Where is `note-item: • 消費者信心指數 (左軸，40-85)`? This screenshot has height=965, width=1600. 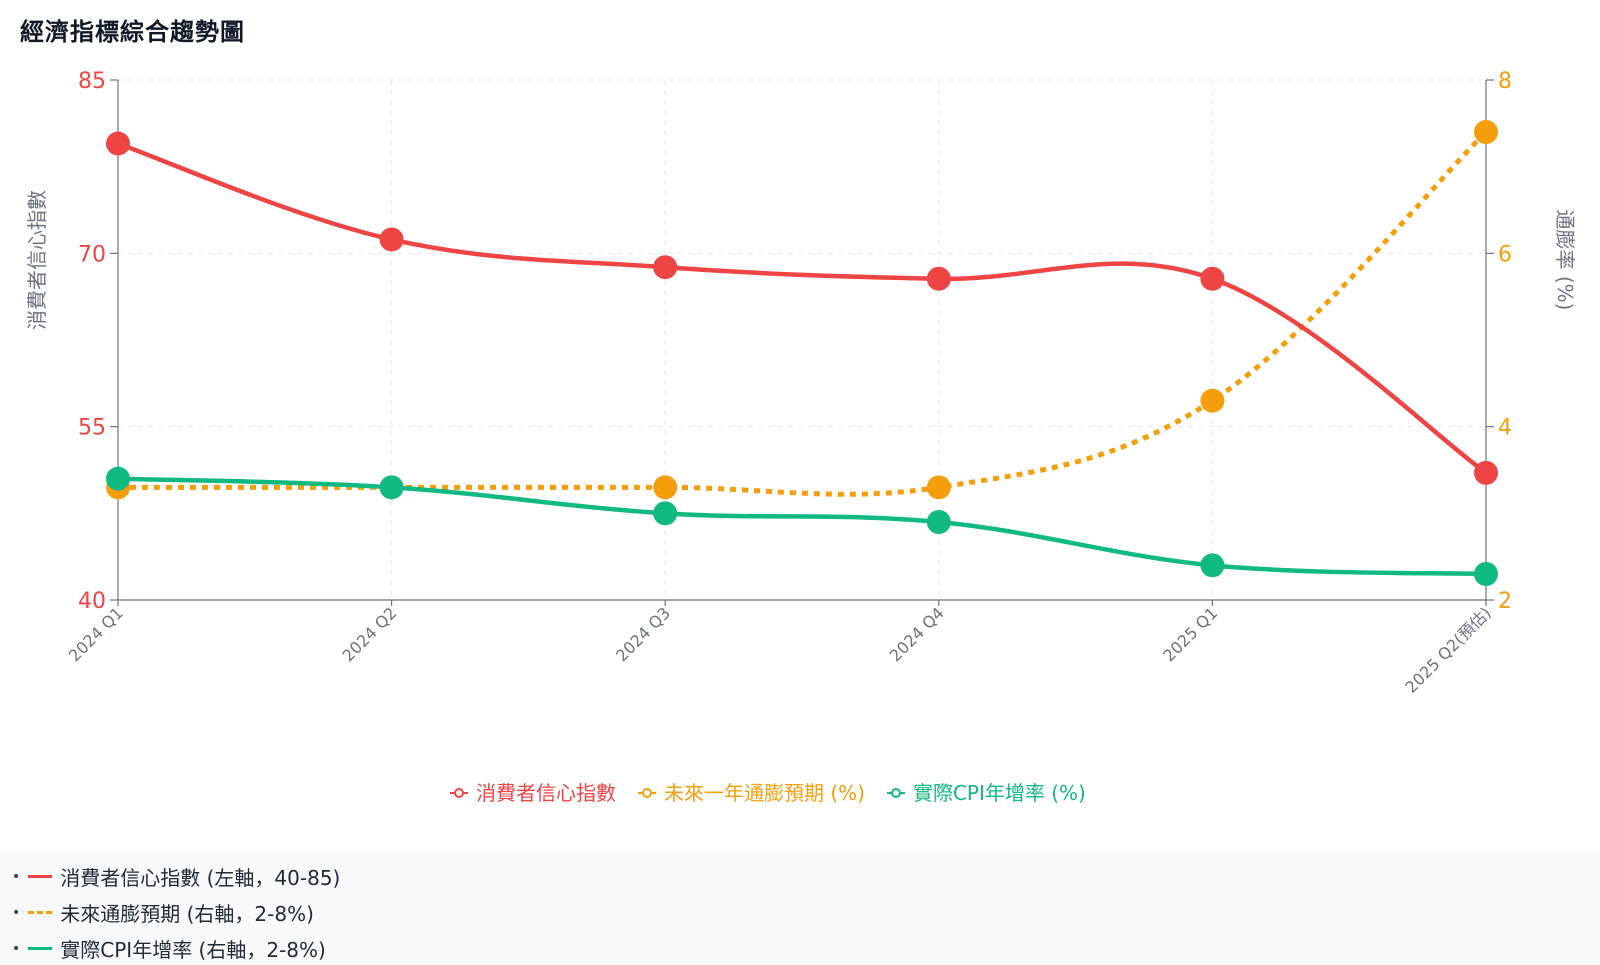 note-item: • 消費者信心指數 (左軸，40-85) is located at coordinates (176, 876).